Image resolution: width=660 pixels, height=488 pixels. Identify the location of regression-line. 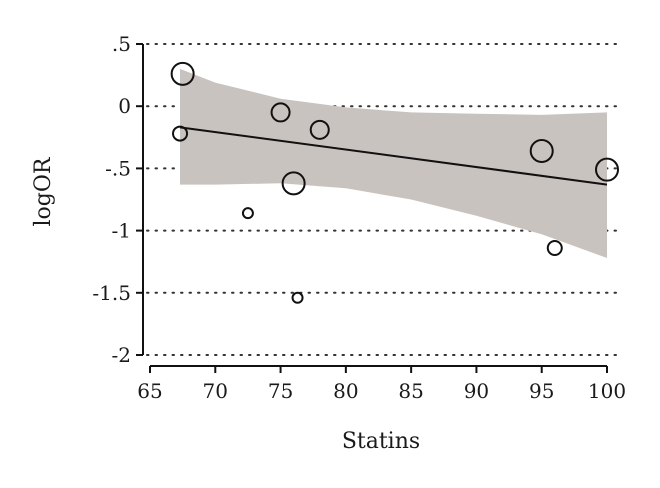
(393, 156).